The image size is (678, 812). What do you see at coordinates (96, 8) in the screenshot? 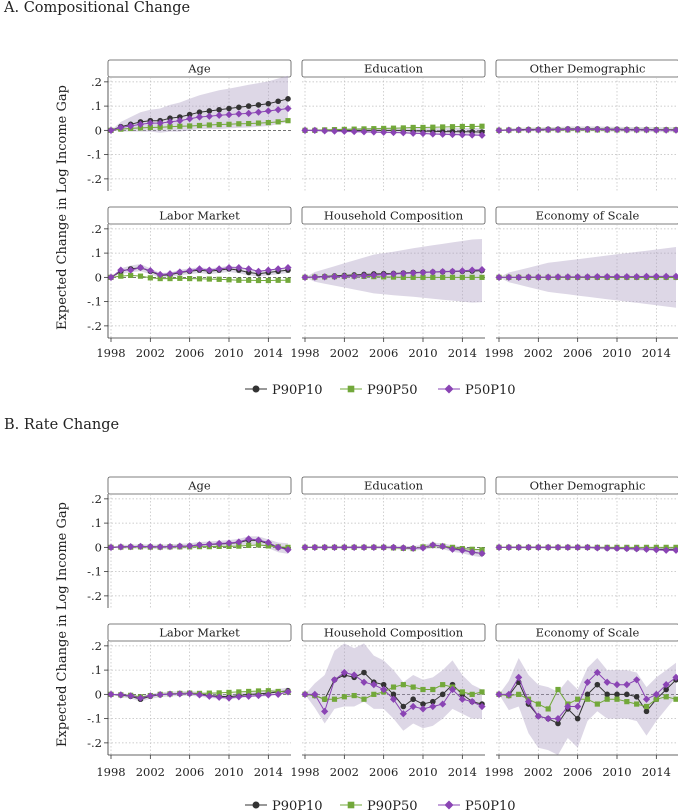
I see `section-title: A. Compositional Change` at bounding box center [96, 8].